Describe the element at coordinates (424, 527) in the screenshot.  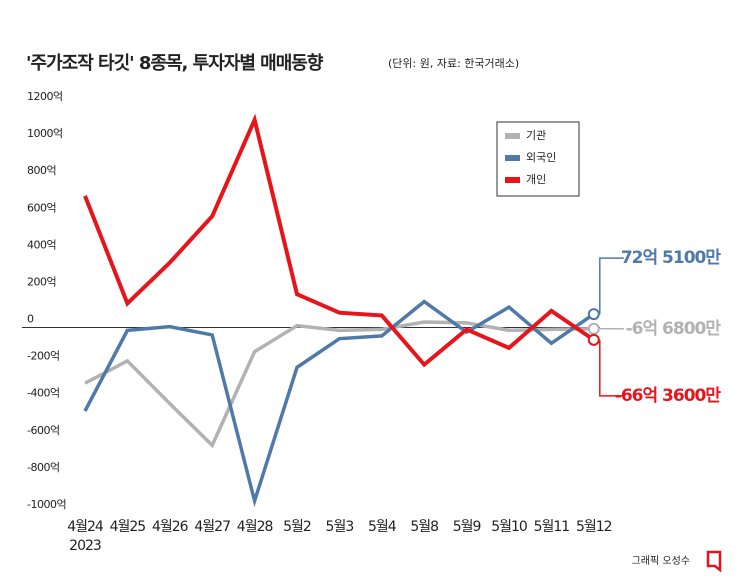
I see `x-tick-label: 5월8` at that location.